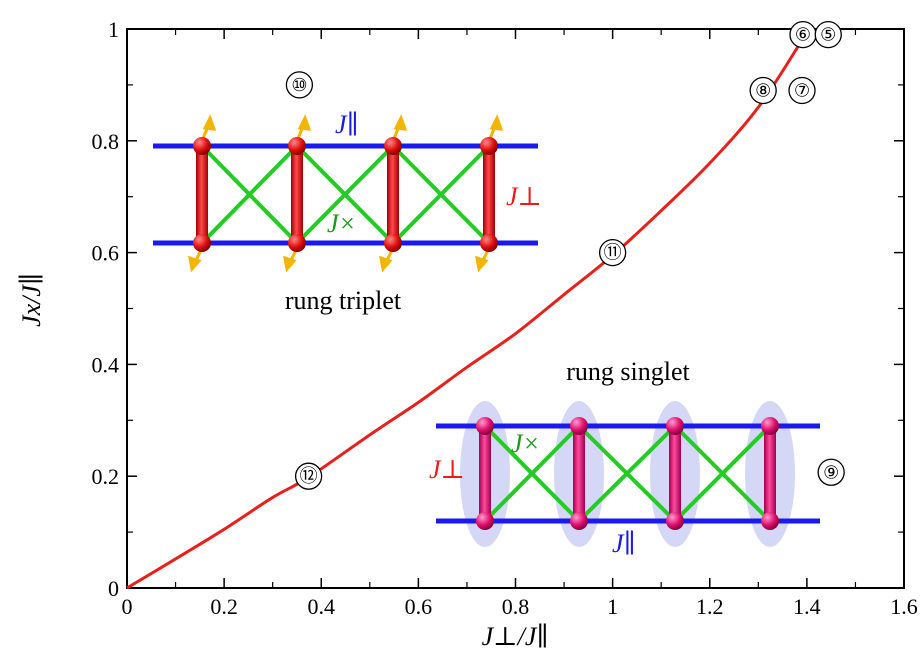 The height and width of the screenshot is (662, 921). I want to click on point-marker: ⑩, so click(299, 85).